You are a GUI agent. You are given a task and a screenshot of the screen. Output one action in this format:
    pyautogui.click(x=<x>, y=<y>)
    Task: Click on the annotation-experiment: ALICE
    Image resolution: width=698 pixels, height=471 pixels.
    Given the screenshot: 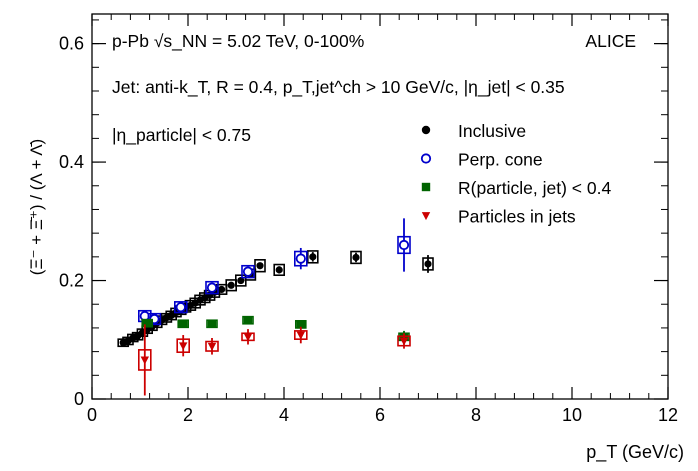 What is the action you would take?
    pyautogui.click(x=610, y=41)
    